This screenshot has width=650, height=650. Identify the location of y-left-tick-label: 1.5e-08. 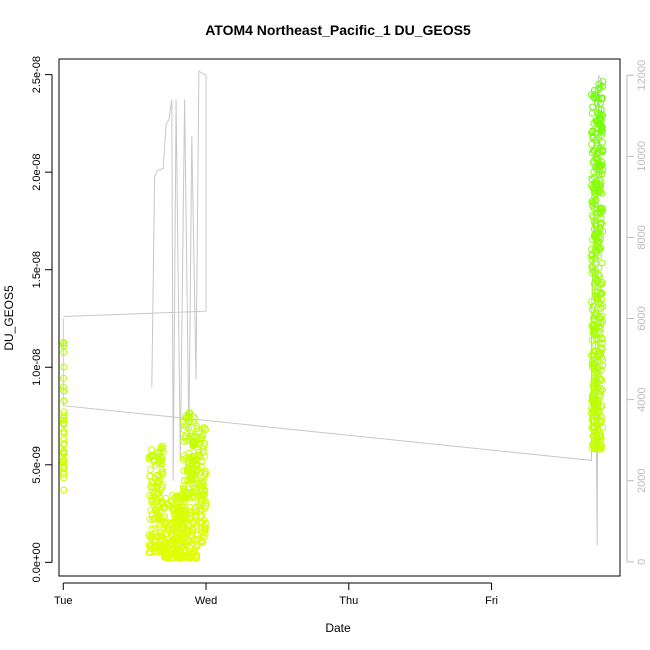
(37, 269).